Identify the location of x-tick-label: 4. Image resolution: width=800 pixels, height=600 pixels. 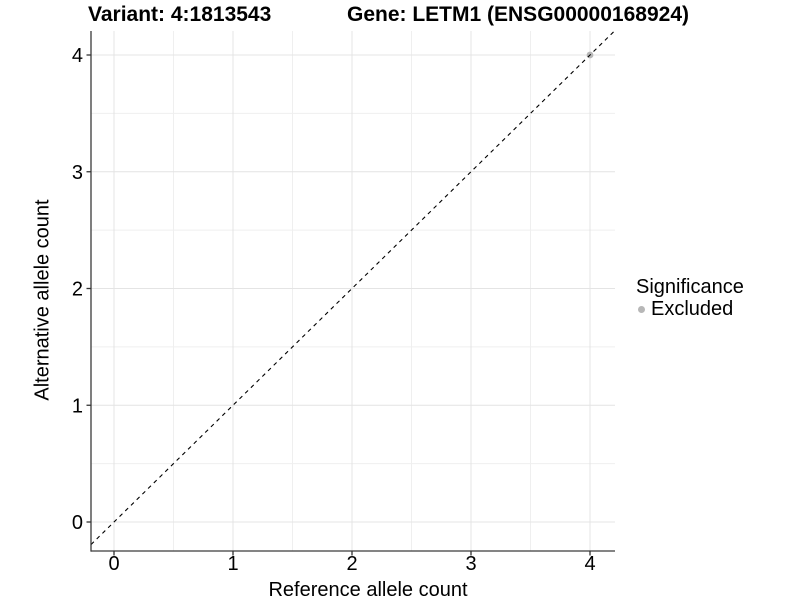
(589, 564).